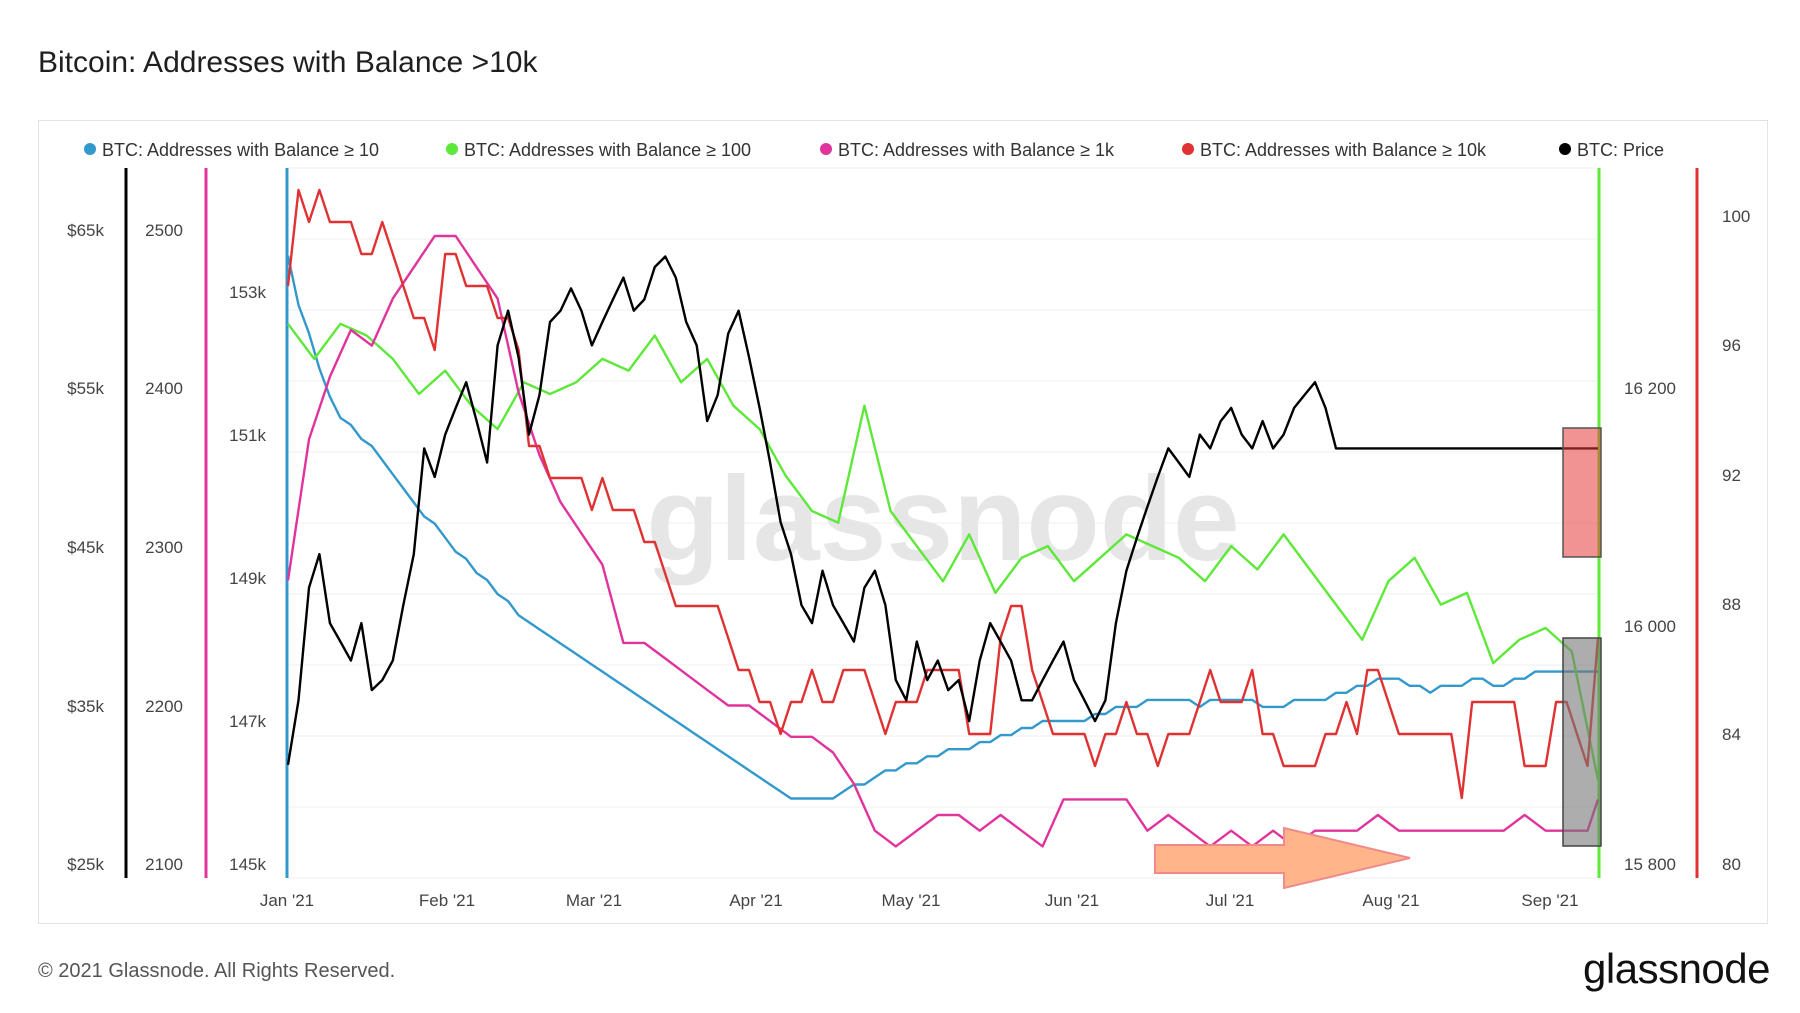 This screenshot has width=1800, height=1013. What do you see at coordinates (164, 864) in the screenshot?
I see `ge10-tick-label: 2100` at bounding box center [164, 864].